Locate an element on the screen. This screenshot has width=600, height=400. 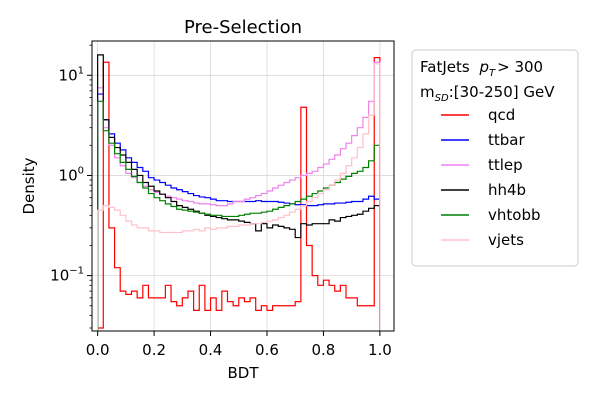
legend-header-line2: mSD:[30-250] GeV is located at coordinates (487, 93).